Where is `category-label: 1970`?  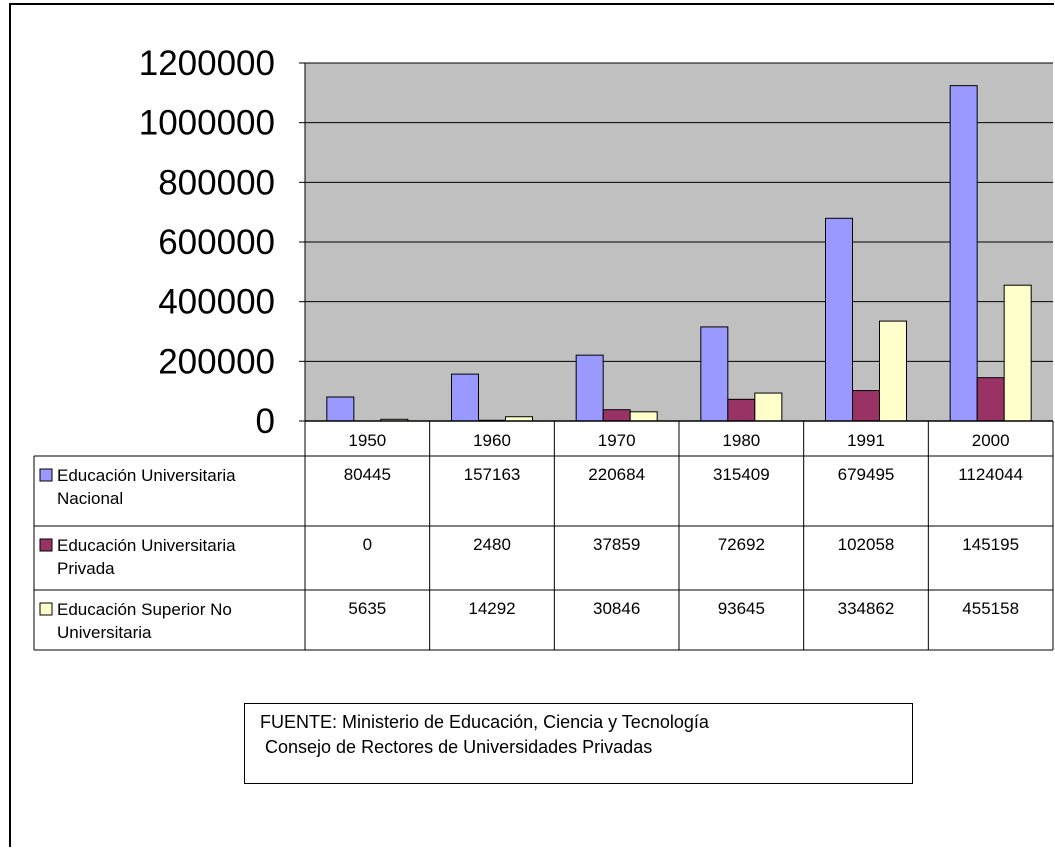 category-label: 1970 is located at coordinates (617, 440).